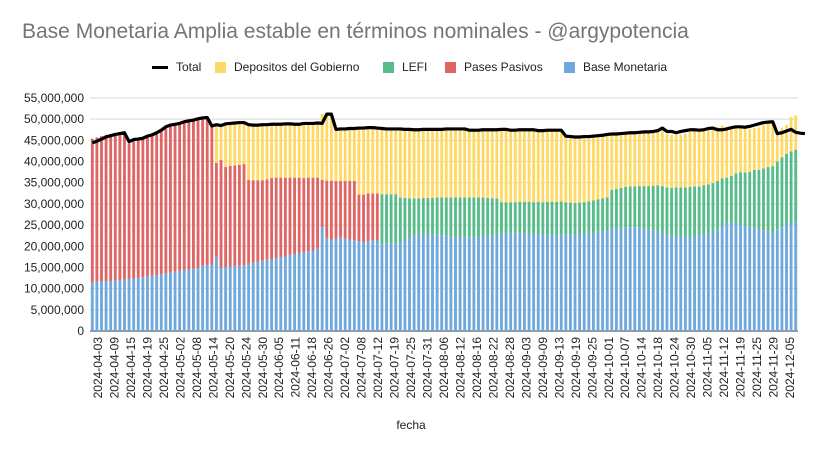 The height and width of the screenshot is (456, 822). Describe the element at coordinates (444, 368) in the screenshot. I see `x-tick-label: 2024-08-06` at that location.